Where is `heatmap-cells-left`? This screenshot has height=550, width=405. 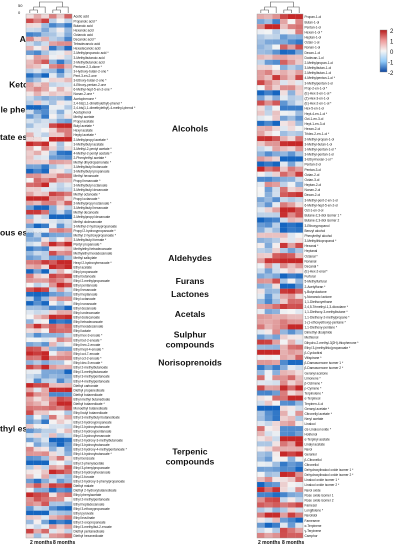
heatmap-cells-left is located at coordinates (49, 276).